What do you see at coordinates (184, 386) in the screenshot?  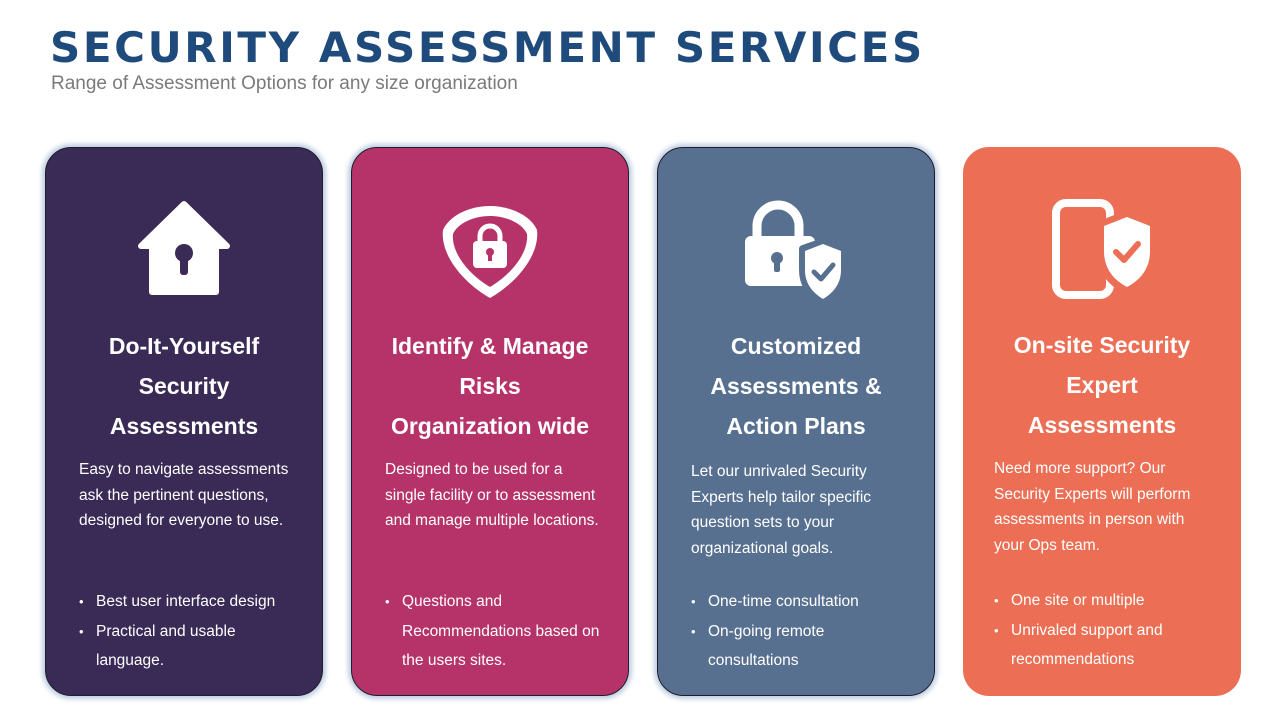 I see `card-title: Do-It-Yourself Security Assessments` at bounding box center [184, 386].